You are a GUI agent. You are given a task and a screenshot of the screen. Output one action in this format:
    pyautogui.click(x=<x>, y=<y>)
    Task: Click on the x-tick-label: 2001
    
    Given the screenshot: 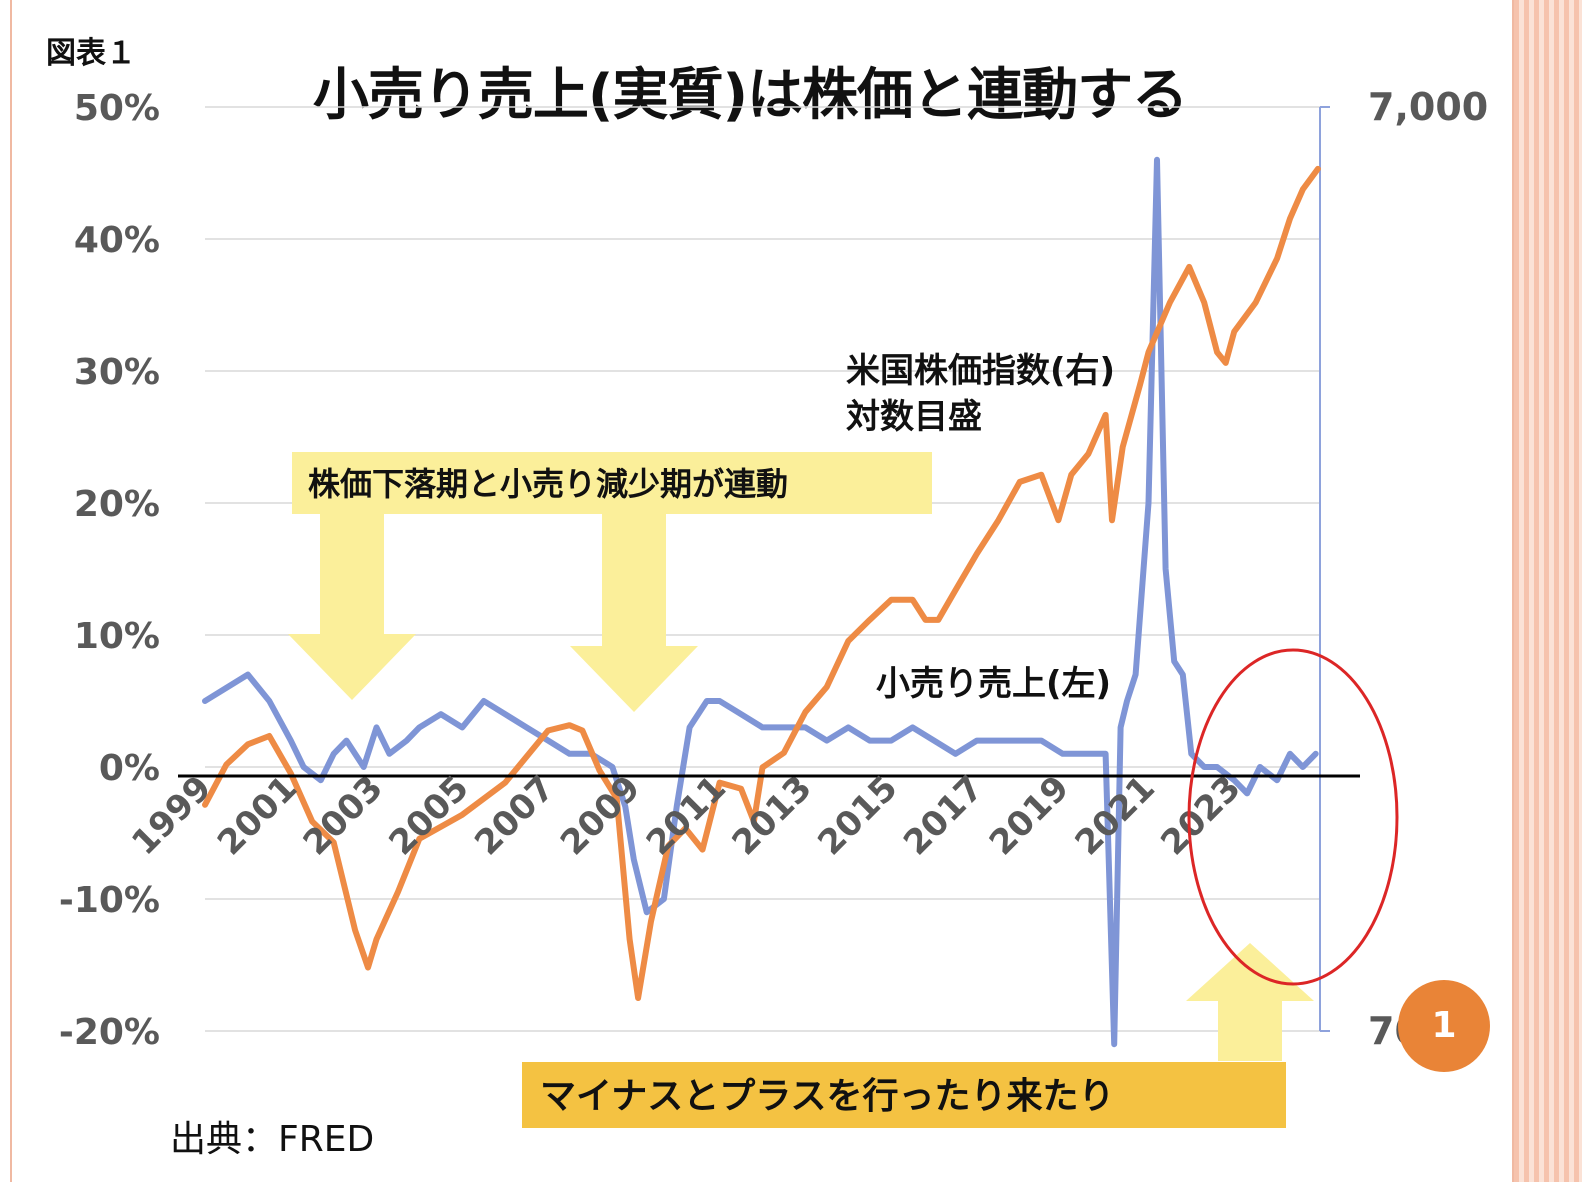 What is the action you would take?
    pyautogui.click(x=257, y=815)
    